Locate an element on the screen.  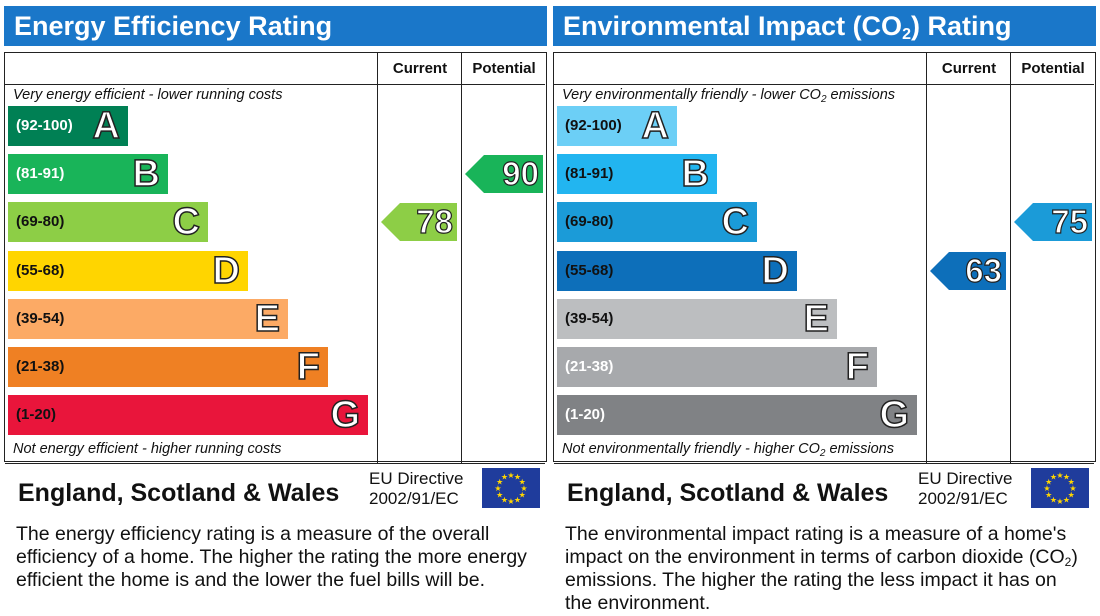
band-f-range: (21-38) is located at coordinates (589, 366).